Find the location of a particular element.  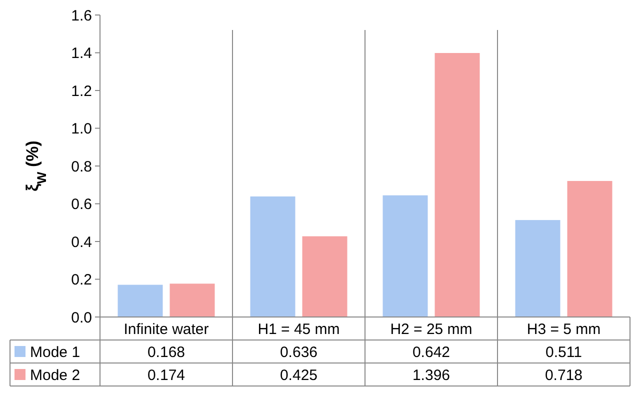

data-label: 0.642 is located at coordinates (431, 352).